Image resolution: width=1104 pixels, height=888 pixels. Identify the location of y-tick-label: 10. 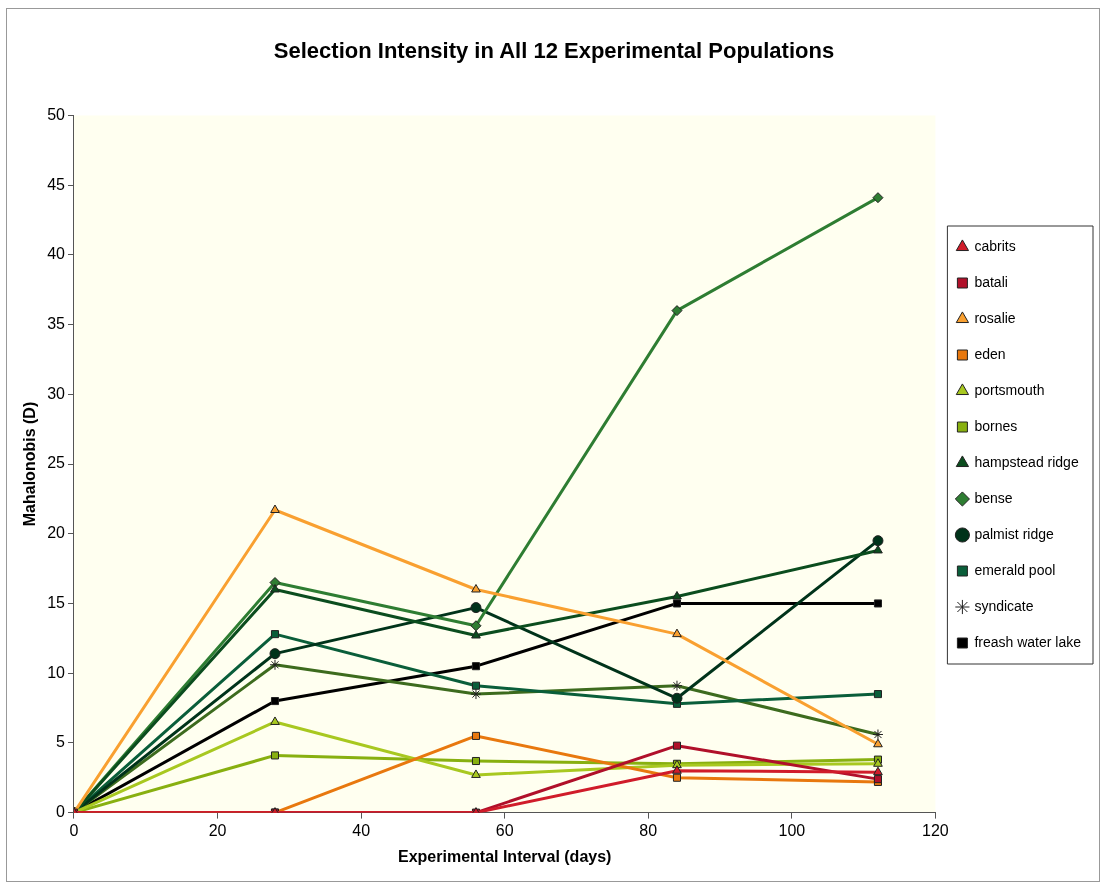
(56, 672).